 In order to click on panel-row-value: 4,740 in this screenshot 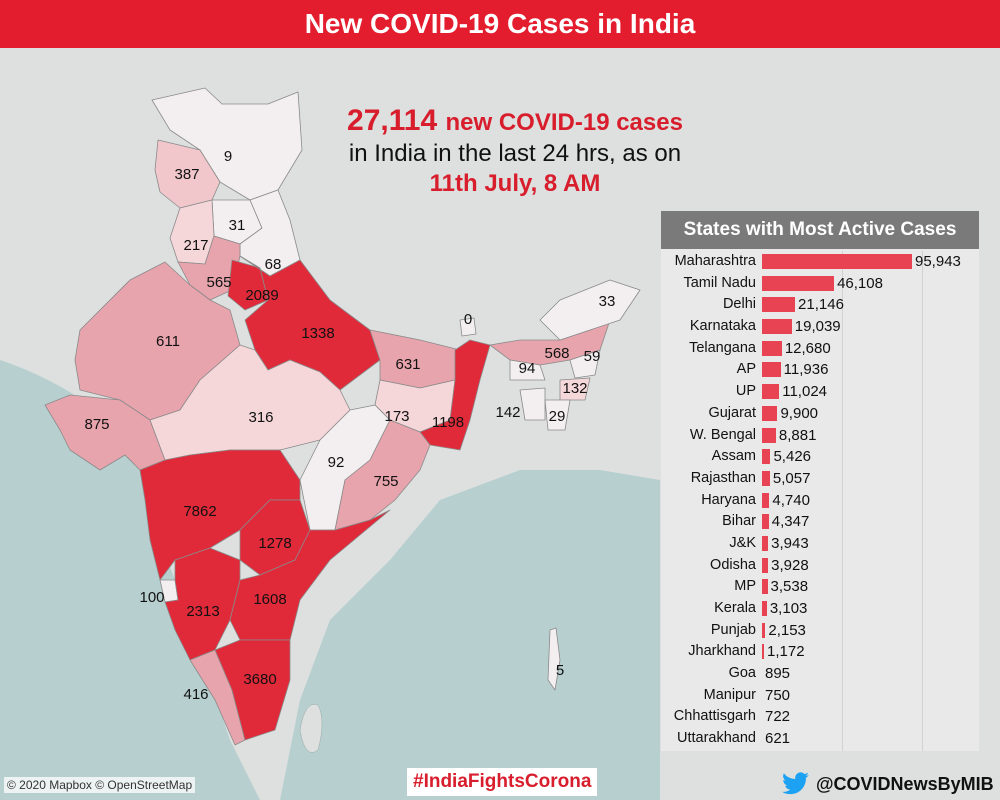, I will do `click(791, 500)`.